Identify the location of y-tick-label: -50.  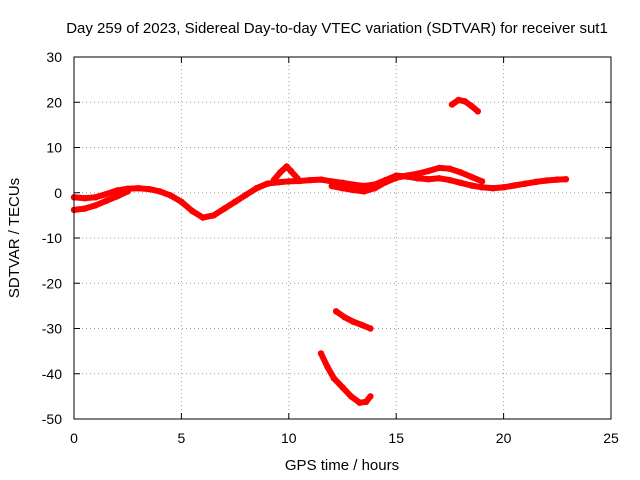
(52, 419).